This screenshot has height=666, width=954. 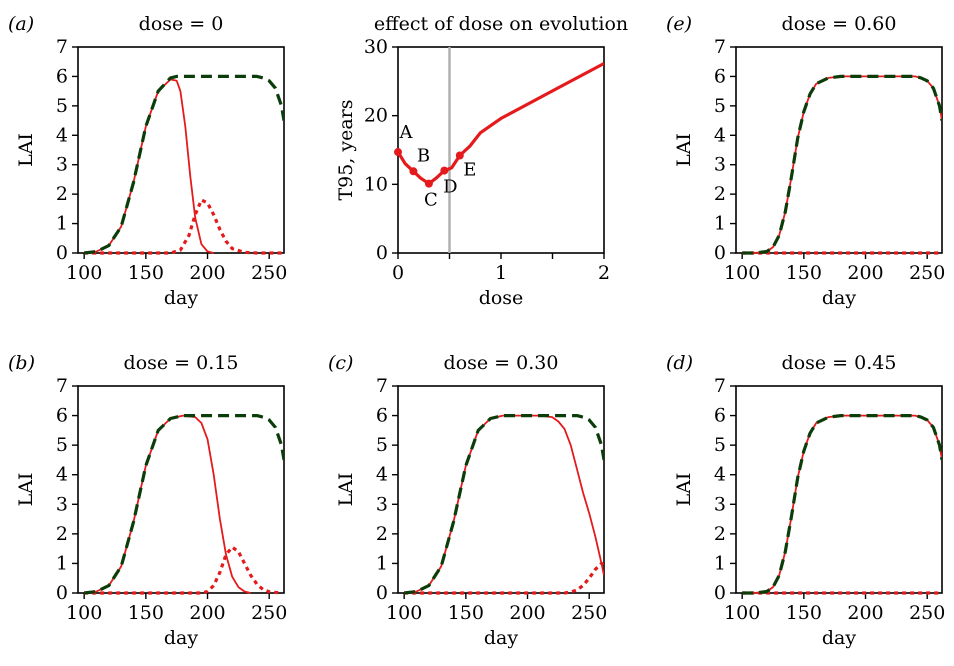 I want to click on panel-title: dose = 0.45, so click(x=839, y=363).